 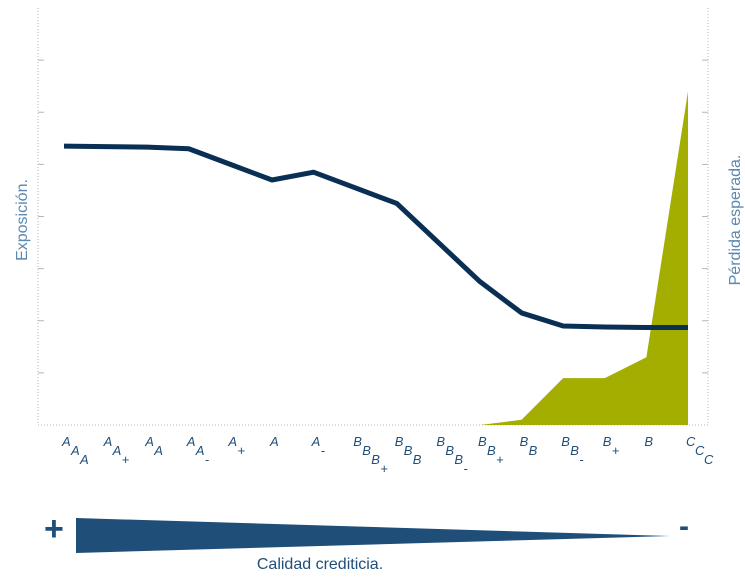 What do you see at coordinates (452, 455) in the screenshot?
I see `x-tick-label: BBB-` at bounding box center [452, 455].